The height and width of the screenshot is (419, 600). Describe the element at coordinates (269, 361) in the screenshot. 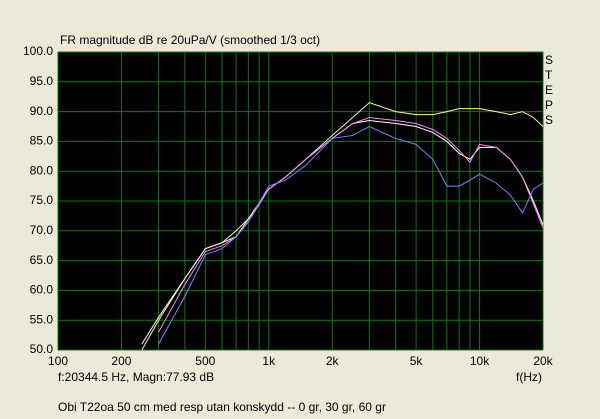

I see `x-tick-label: 1k` at that location.